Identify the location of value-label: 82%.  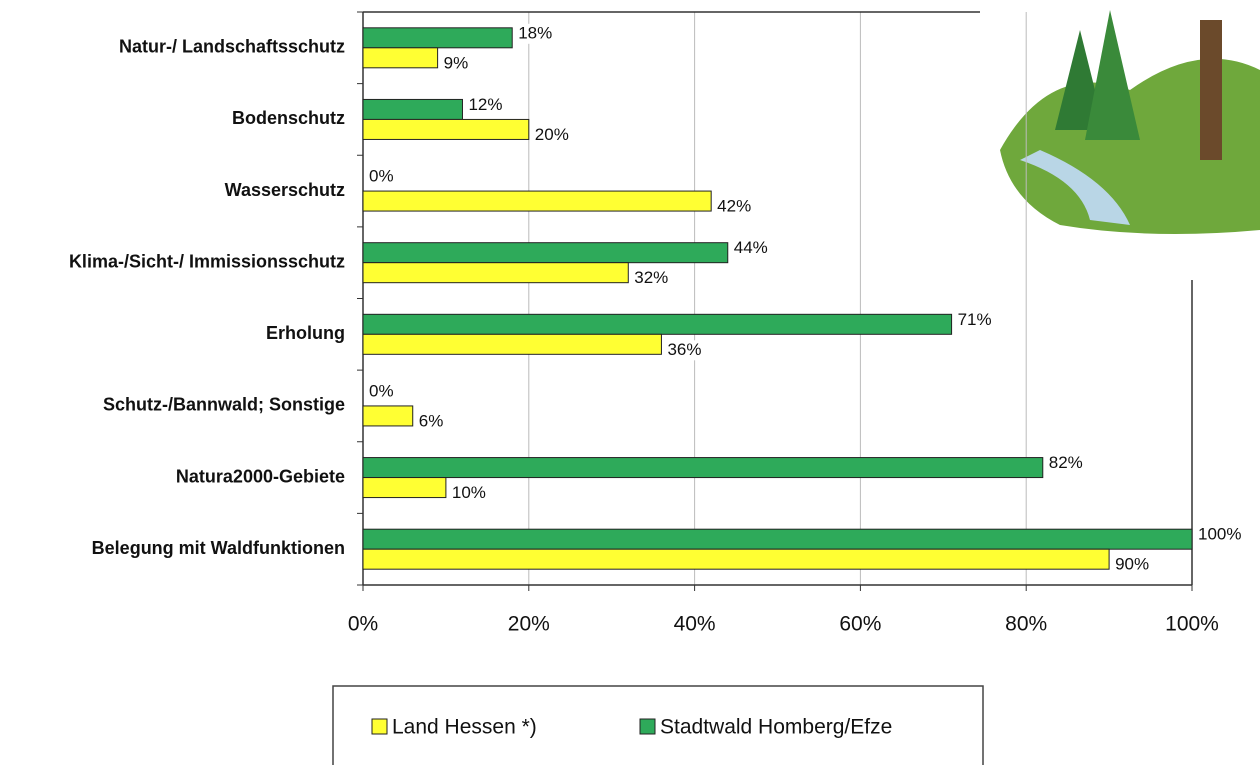
(1066, 462).